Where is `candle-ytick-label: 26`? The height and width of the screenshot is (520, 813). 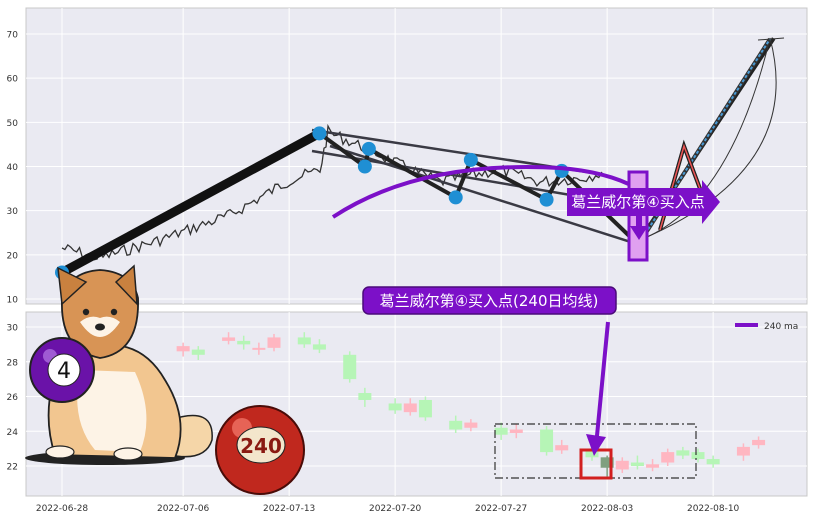 candle-ytick-label: 26 is located at coordinates (13, 398).